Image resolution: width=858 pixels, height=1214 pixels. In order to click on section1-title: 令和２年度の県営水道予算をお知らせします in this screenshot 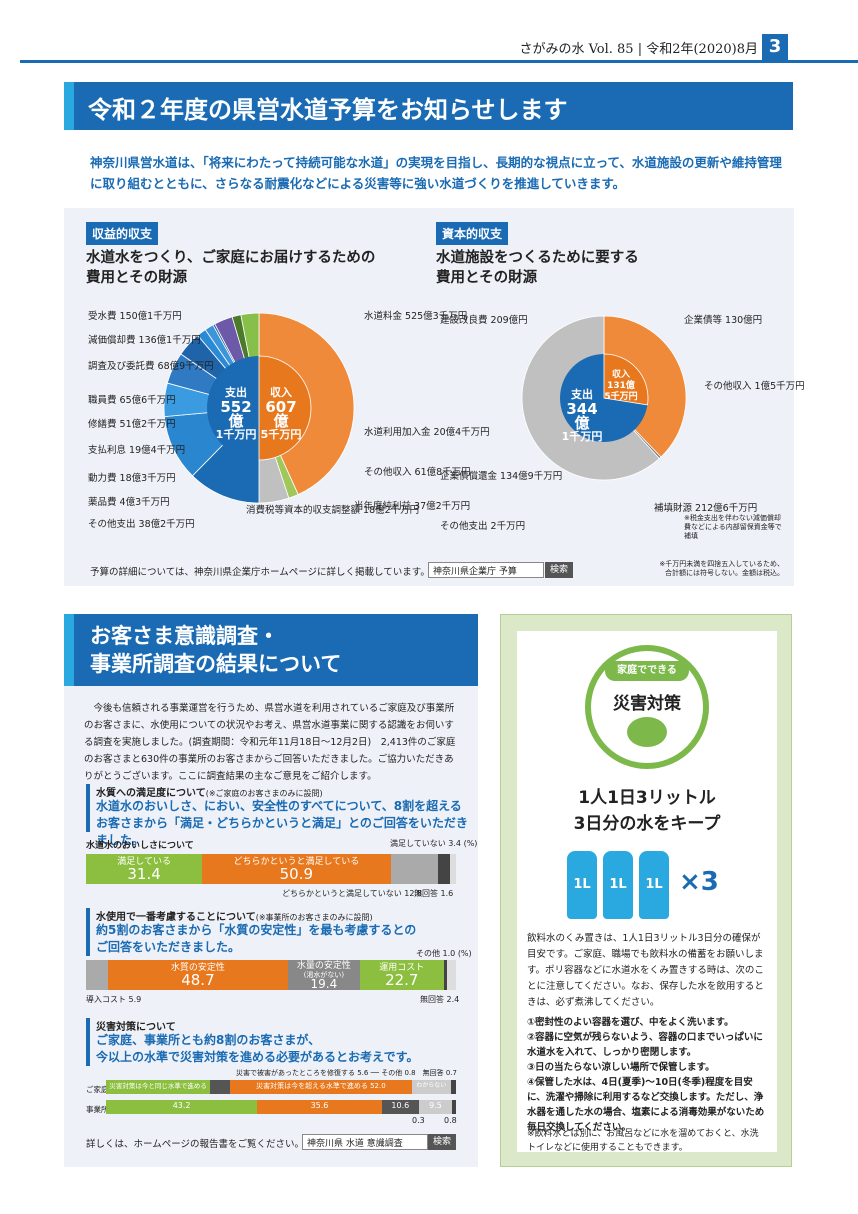, I will do `click(328, 110)`.